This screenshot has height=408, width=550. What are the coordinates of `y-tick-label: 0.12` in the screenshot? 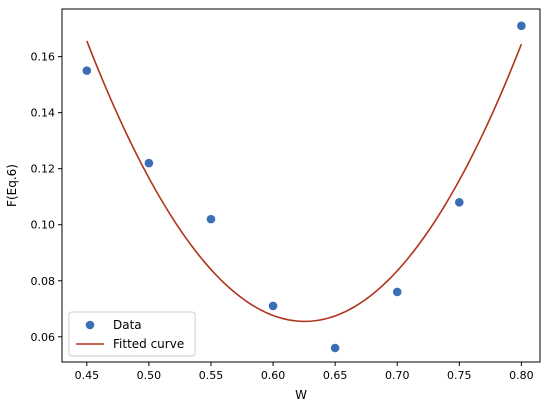 It's located at (43, 169).